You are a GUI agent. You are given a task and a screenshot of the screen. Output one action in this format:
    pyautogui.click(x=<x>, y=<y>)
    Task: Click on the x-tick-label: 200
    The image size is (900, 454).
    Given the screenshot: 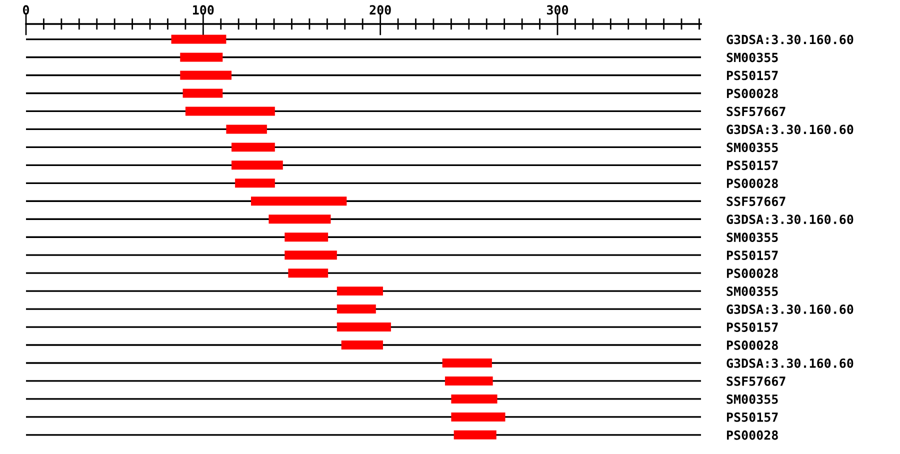 What is the action you would take?
    pyautogui.click(x=380, y=10)
    